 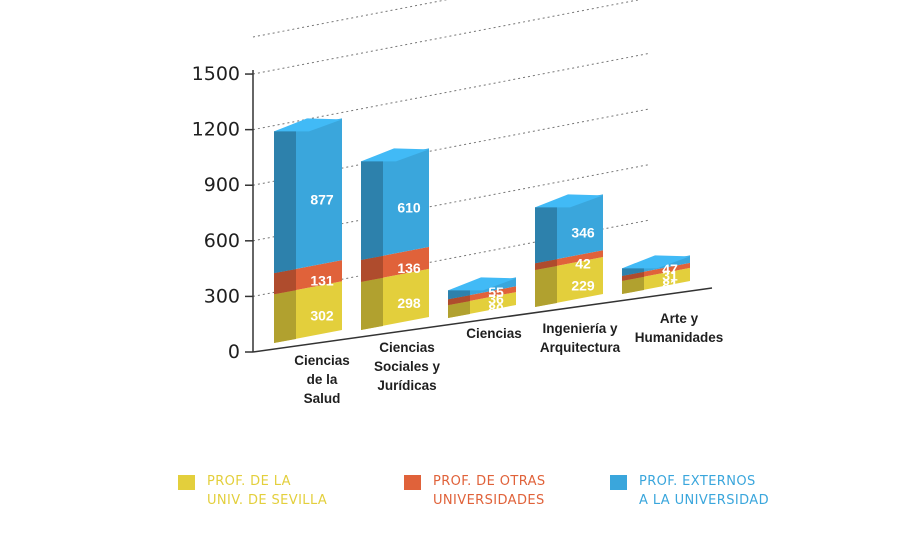 What do you see at coordinates (482, 320) in the screenshot?
I see `x-axis-line` at bounding box center [482, 320].